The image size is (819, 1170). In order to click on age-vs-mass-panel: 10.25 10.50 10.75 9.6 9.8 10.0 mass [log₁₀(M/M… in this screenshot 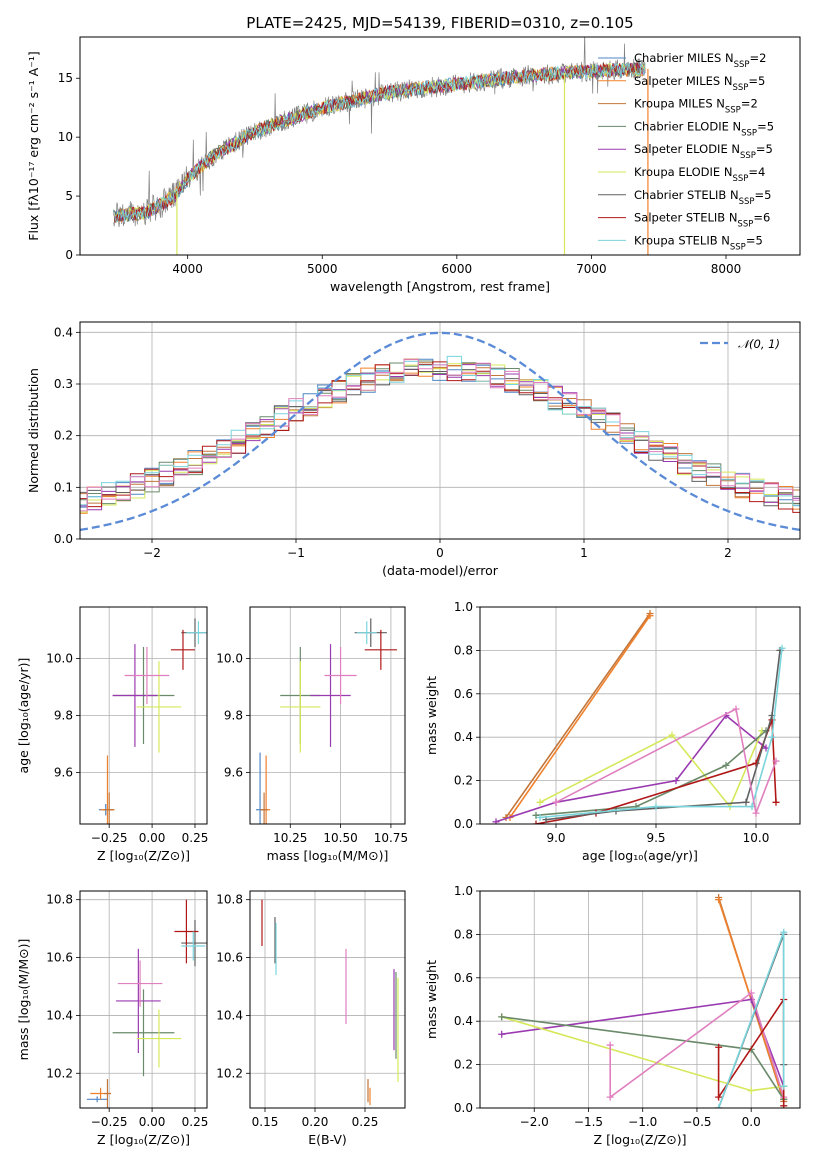, I will do `click(312, 734)`.